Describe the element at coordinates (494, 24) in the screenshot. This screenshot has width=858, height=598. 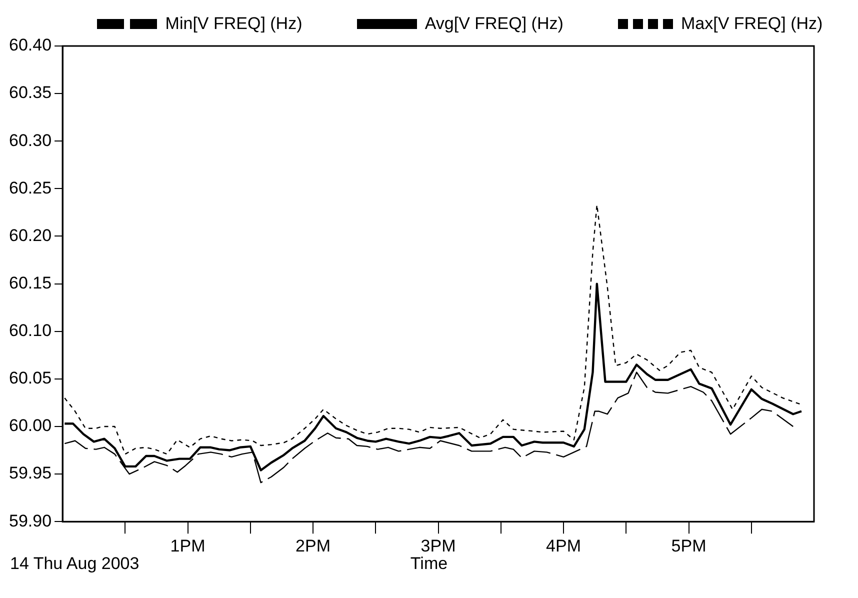
I see `legend-label: Avg[V FREQ] (Hz)` at that location.